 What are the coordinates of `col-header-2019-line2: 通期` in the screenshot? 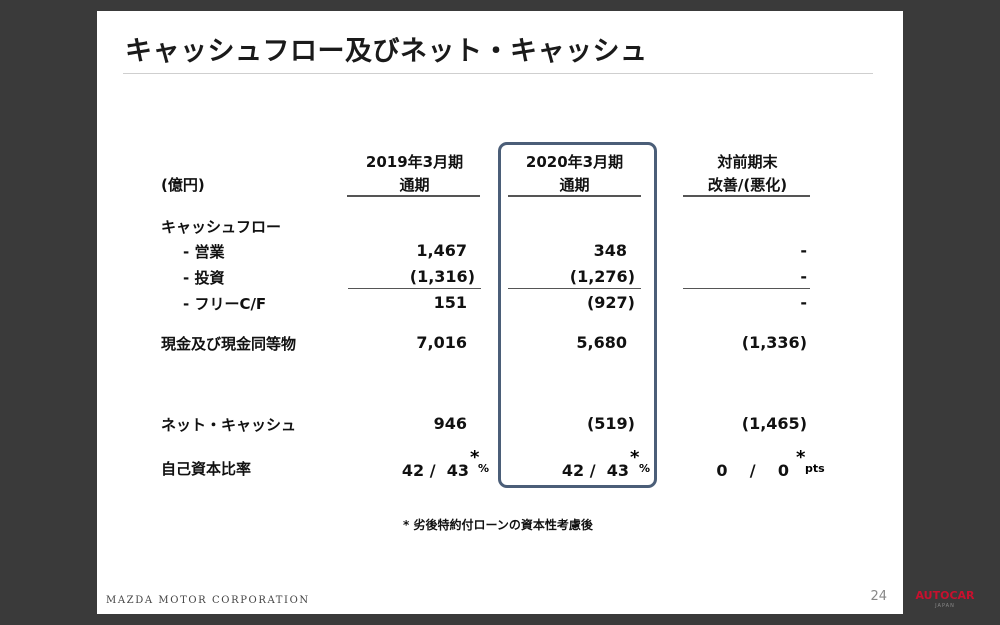 It's located at (414, 185).